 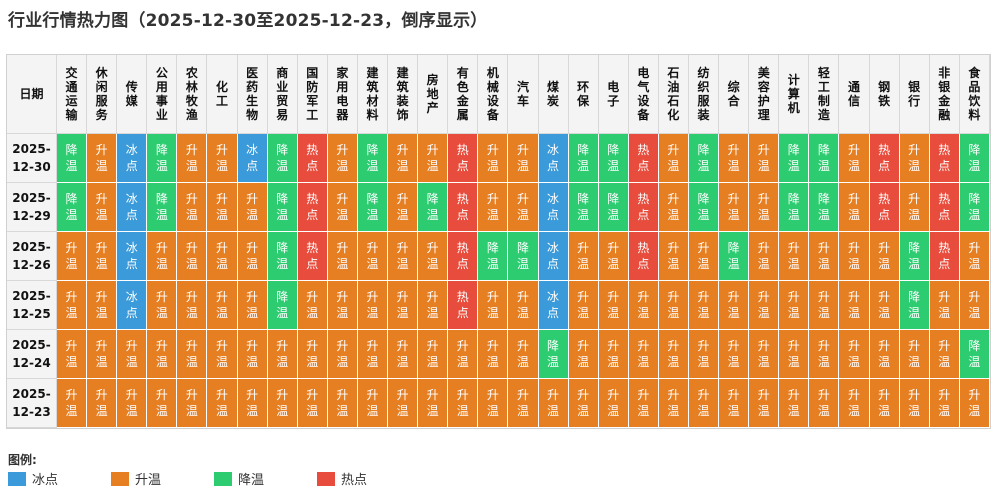 I want to click on column-header: 建筑装饰, so click(x=403, y=94).